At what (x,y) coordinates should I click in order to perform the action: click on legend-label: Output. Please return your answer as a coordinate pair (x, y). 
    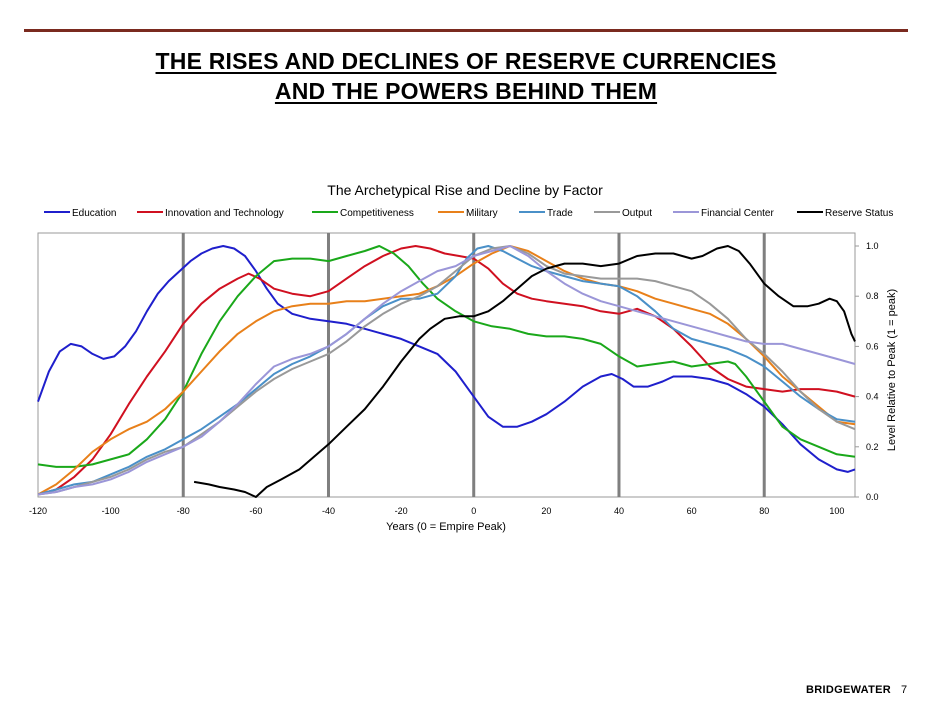
    Looking at the image, I should click on (637, 213).